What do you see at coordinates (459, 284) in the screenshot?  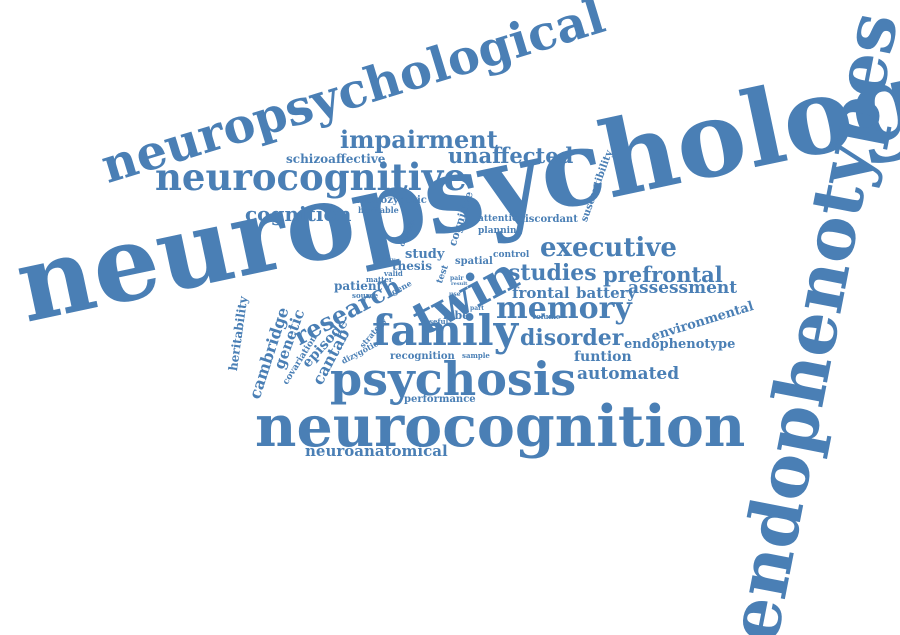 I see `word: result` at bounding box center [459, 284].